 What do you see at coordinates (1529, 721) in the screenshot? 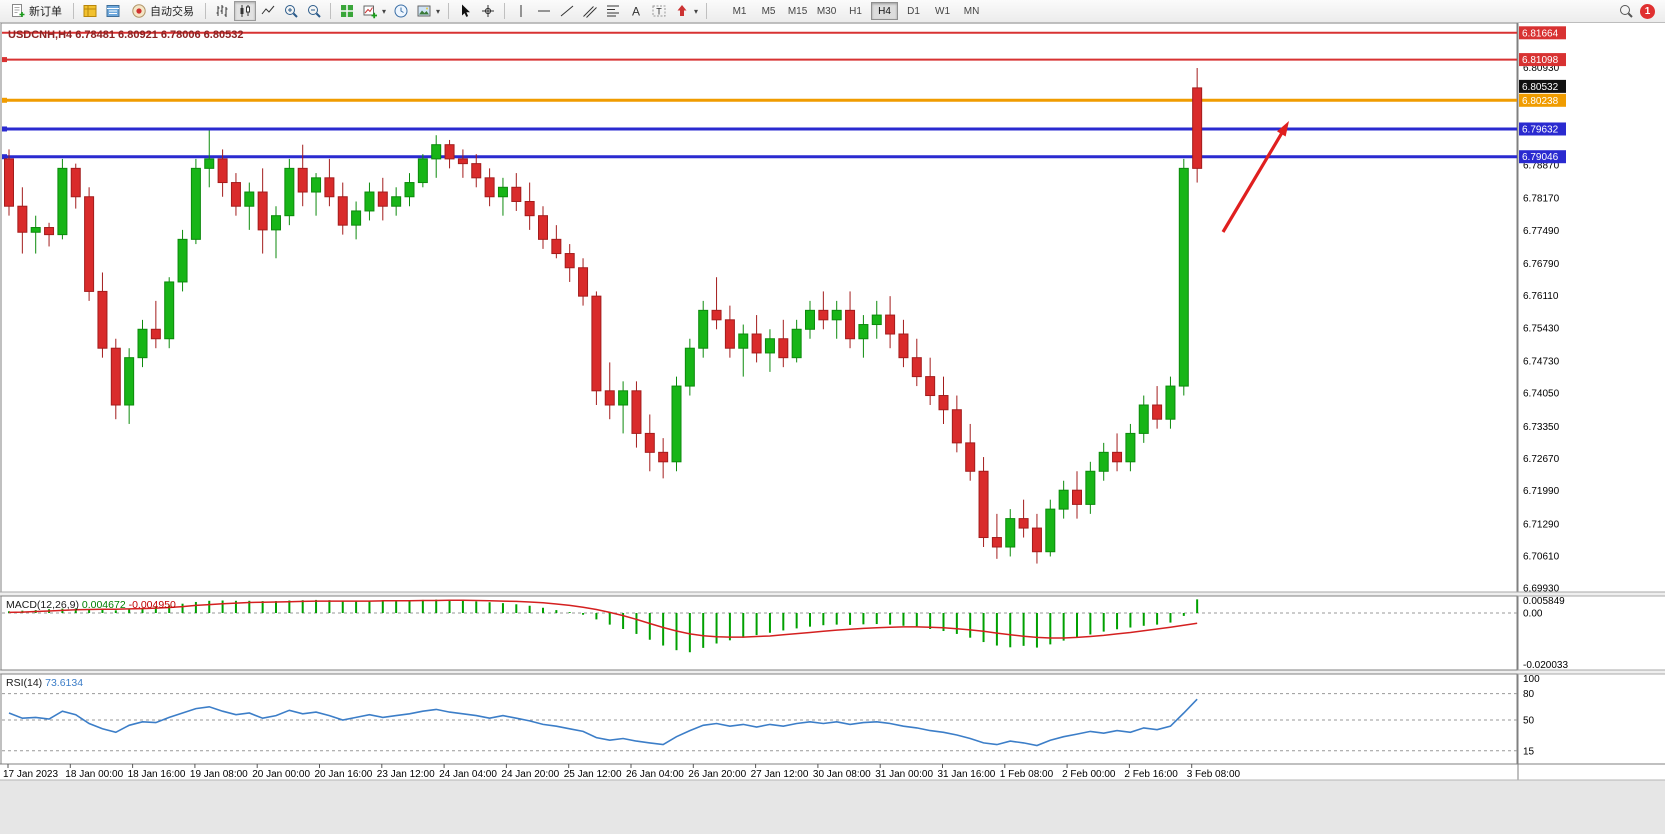
I see `svg-text: 50` at bounding box center [1529, 721].